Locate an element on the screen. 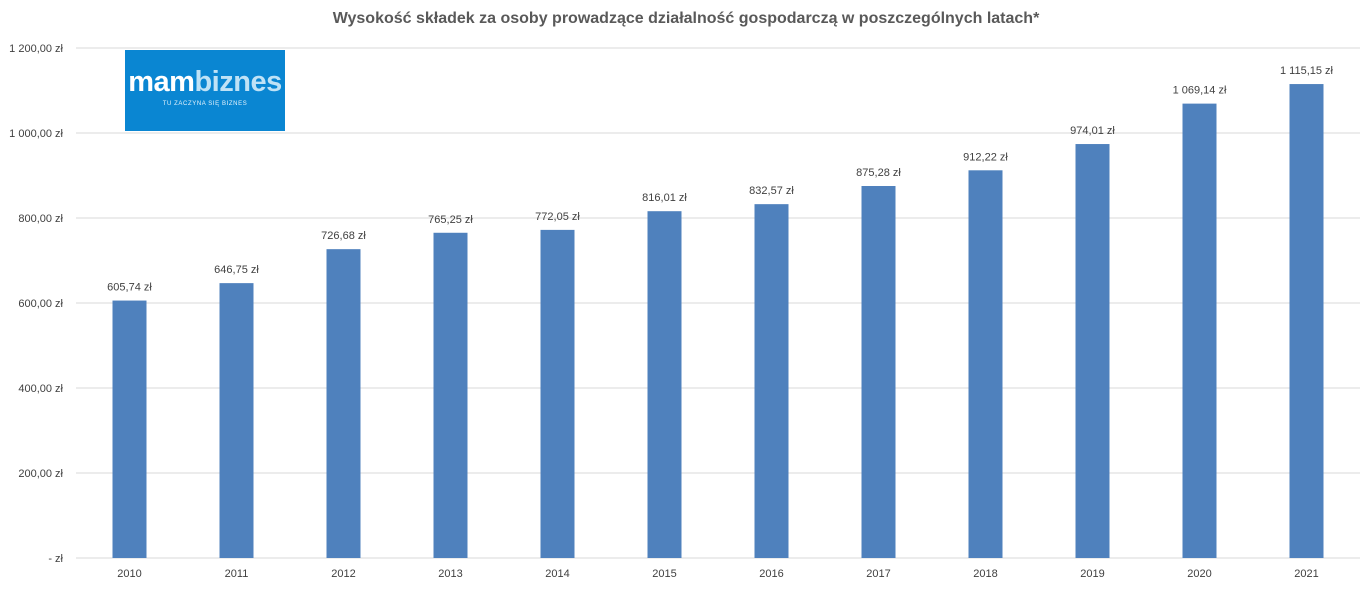 This screenshot has width=1372, height=589. data-label: 772,05 zł is located at coordinates (557, 217).